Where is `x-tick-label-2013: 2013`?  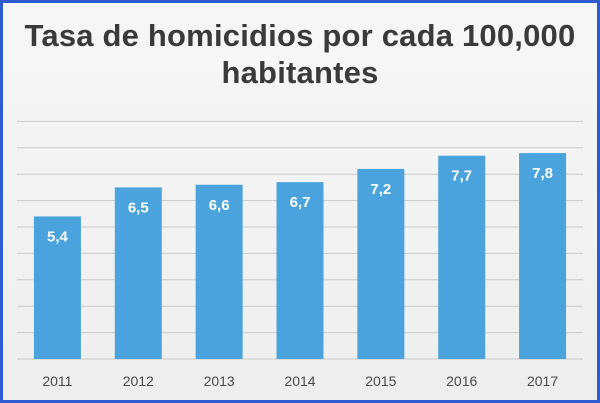 x-tick-label-2013: 2013 is located at coordinates (219, 381).